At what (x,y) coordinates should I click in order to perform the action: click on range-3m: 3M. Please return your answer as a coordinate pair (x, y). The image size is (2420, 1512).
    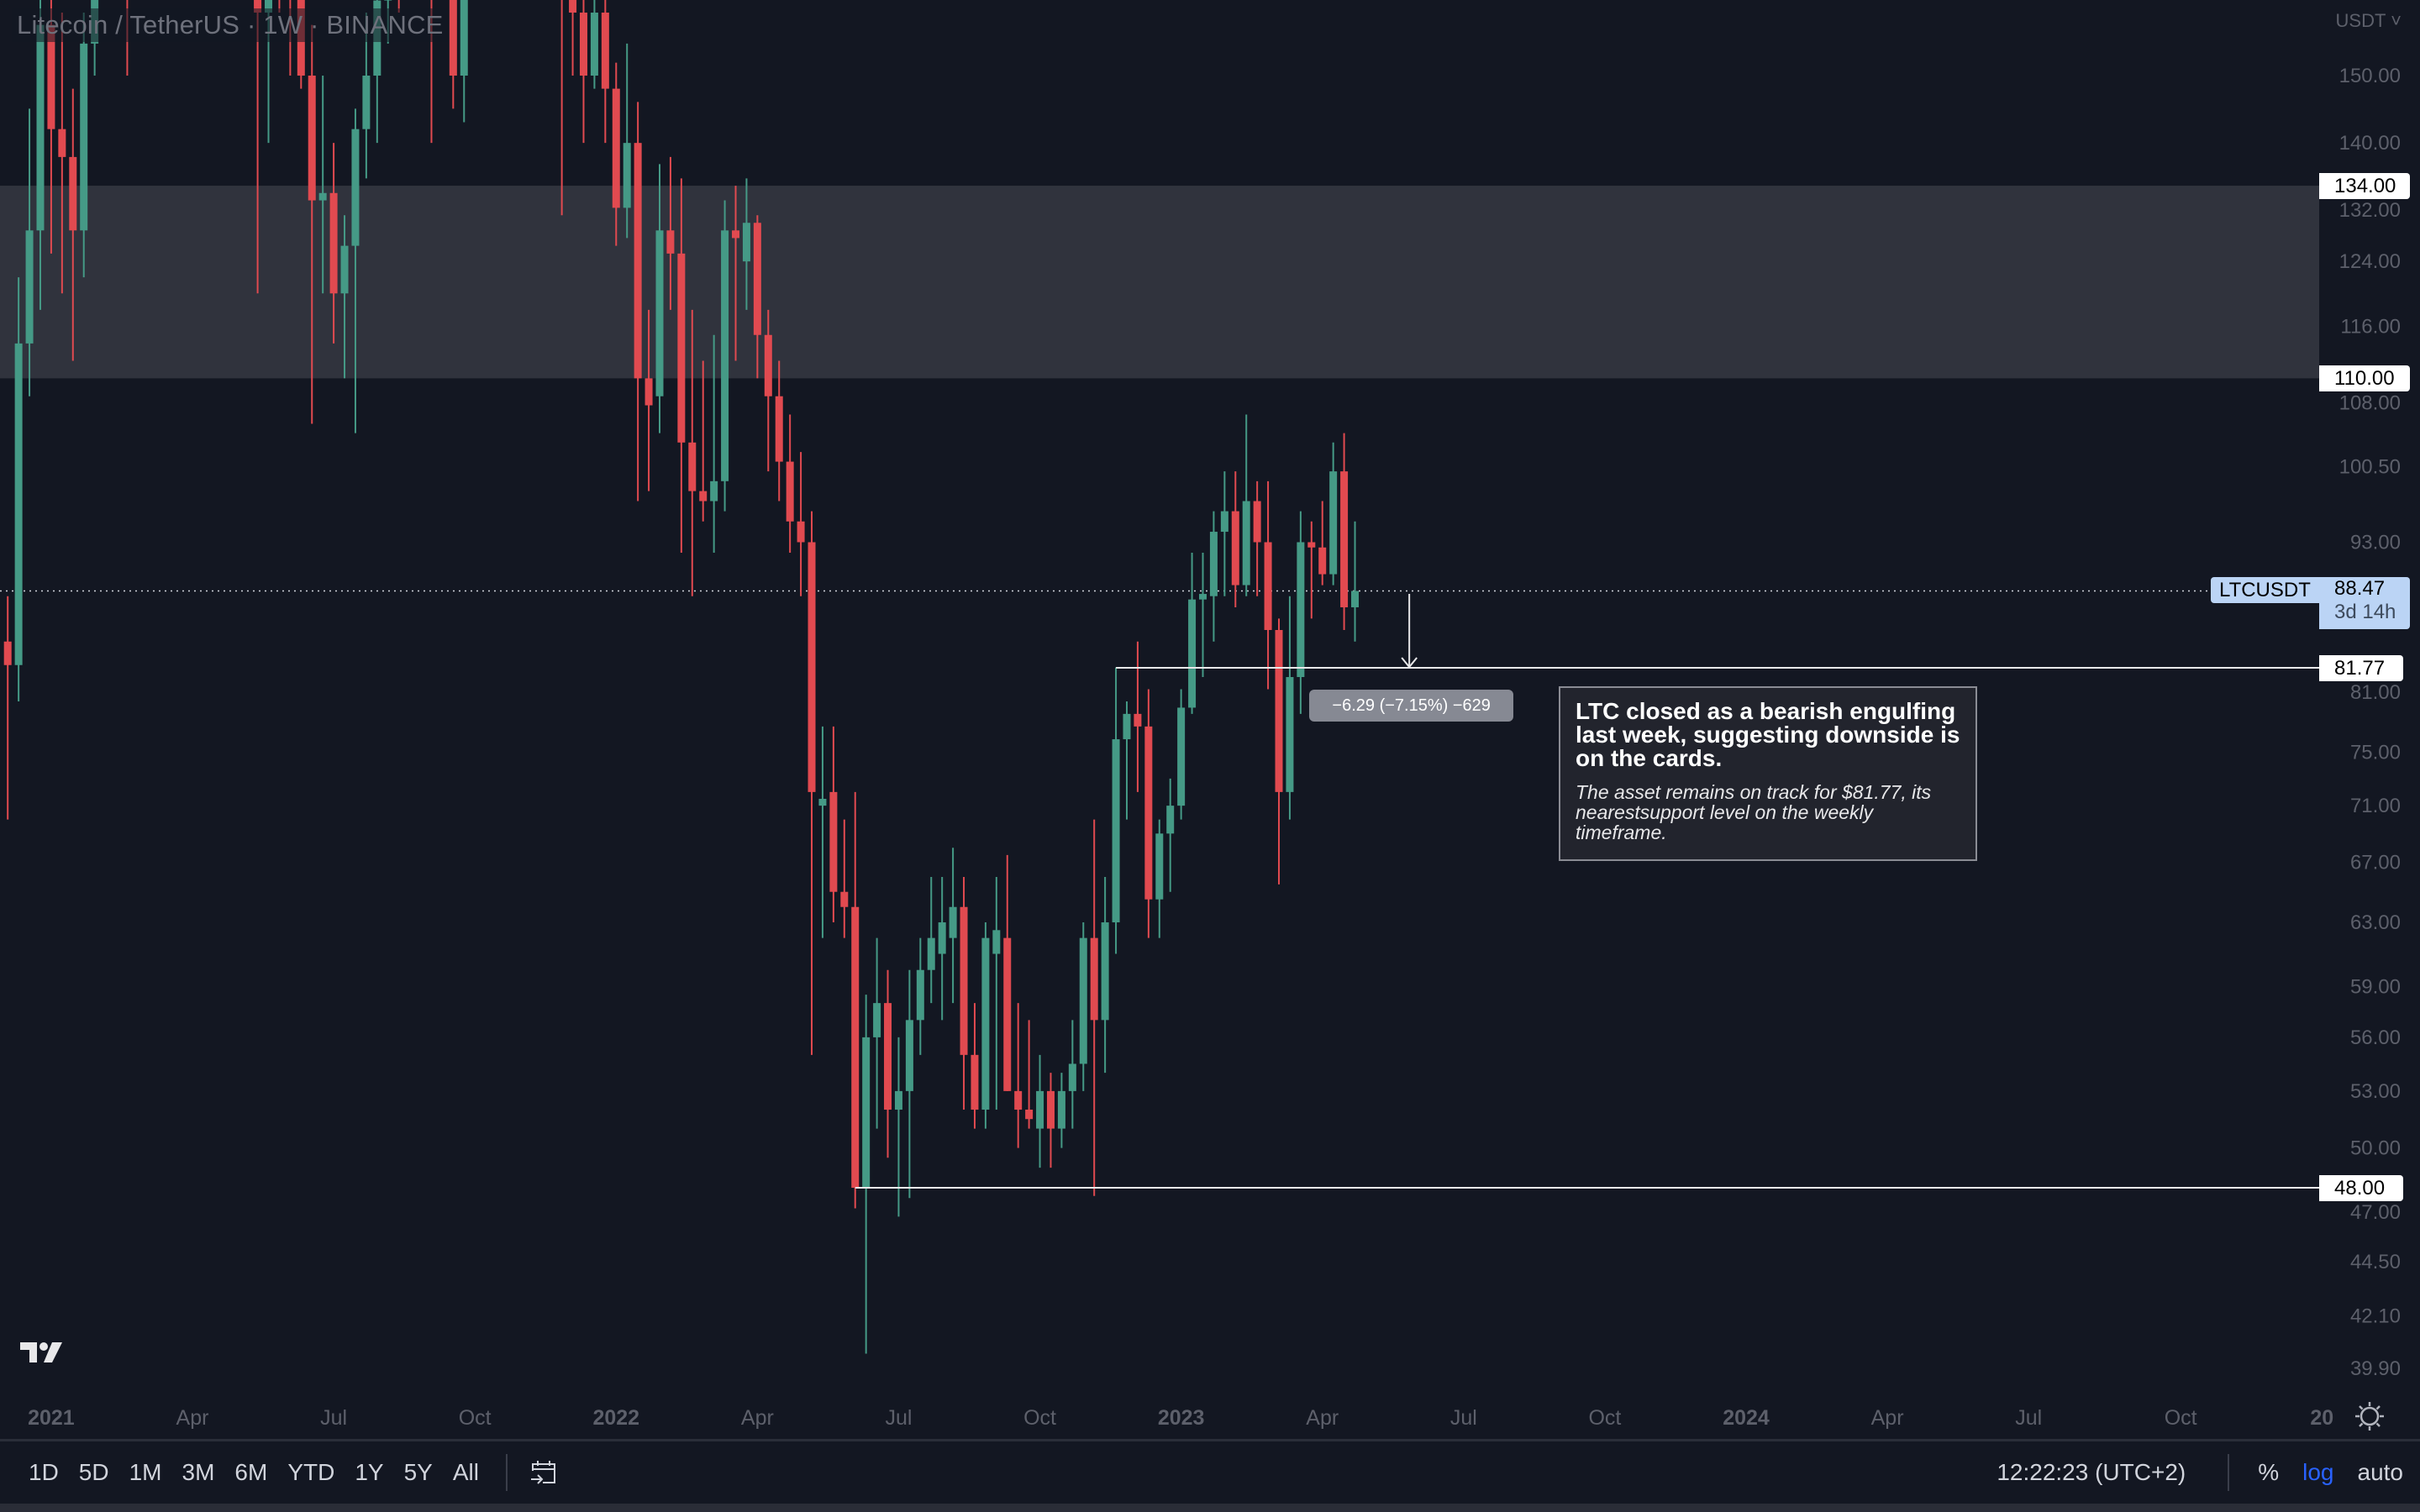
    Looking at the image, I should click on (199, 1472).